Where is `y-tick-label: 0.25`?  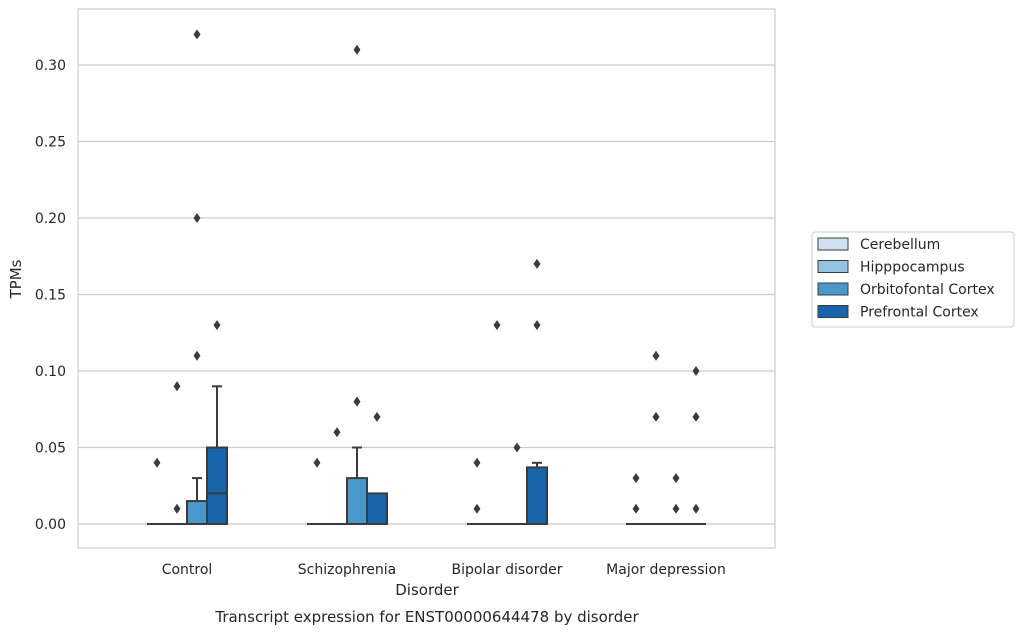 y-tick-label: 0.25 is located at coordinates (50, 143).